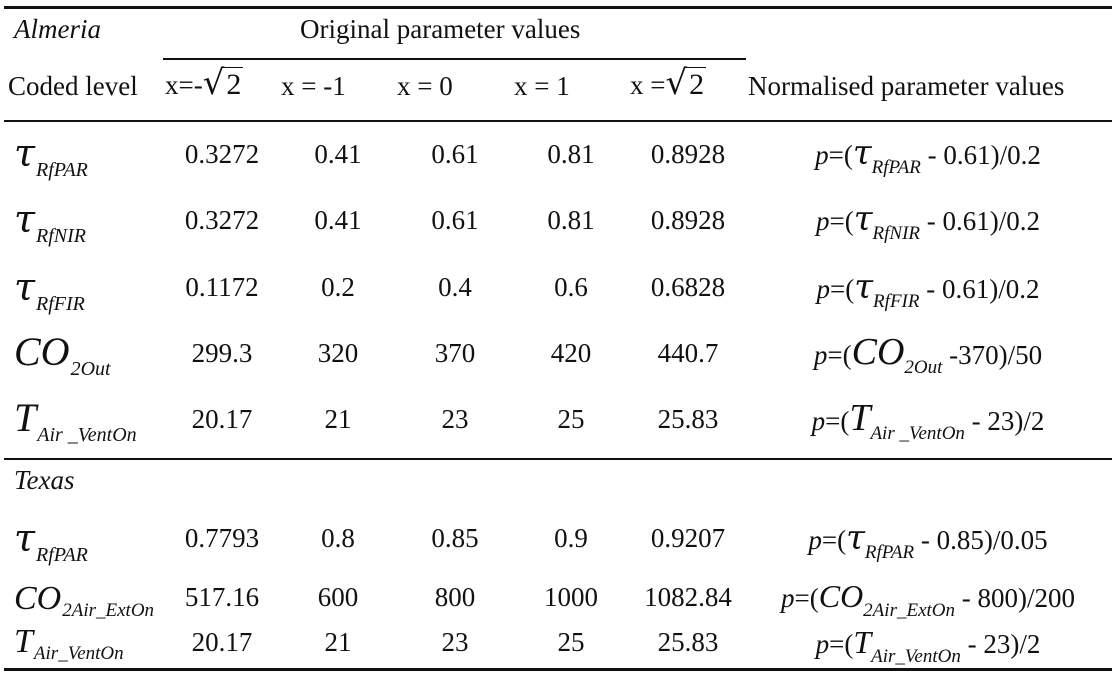 The image size is (1116, 675). Describe the element at coordinates (571, 538) in the screenshot. I see `value-cell: 0.9` at that location.